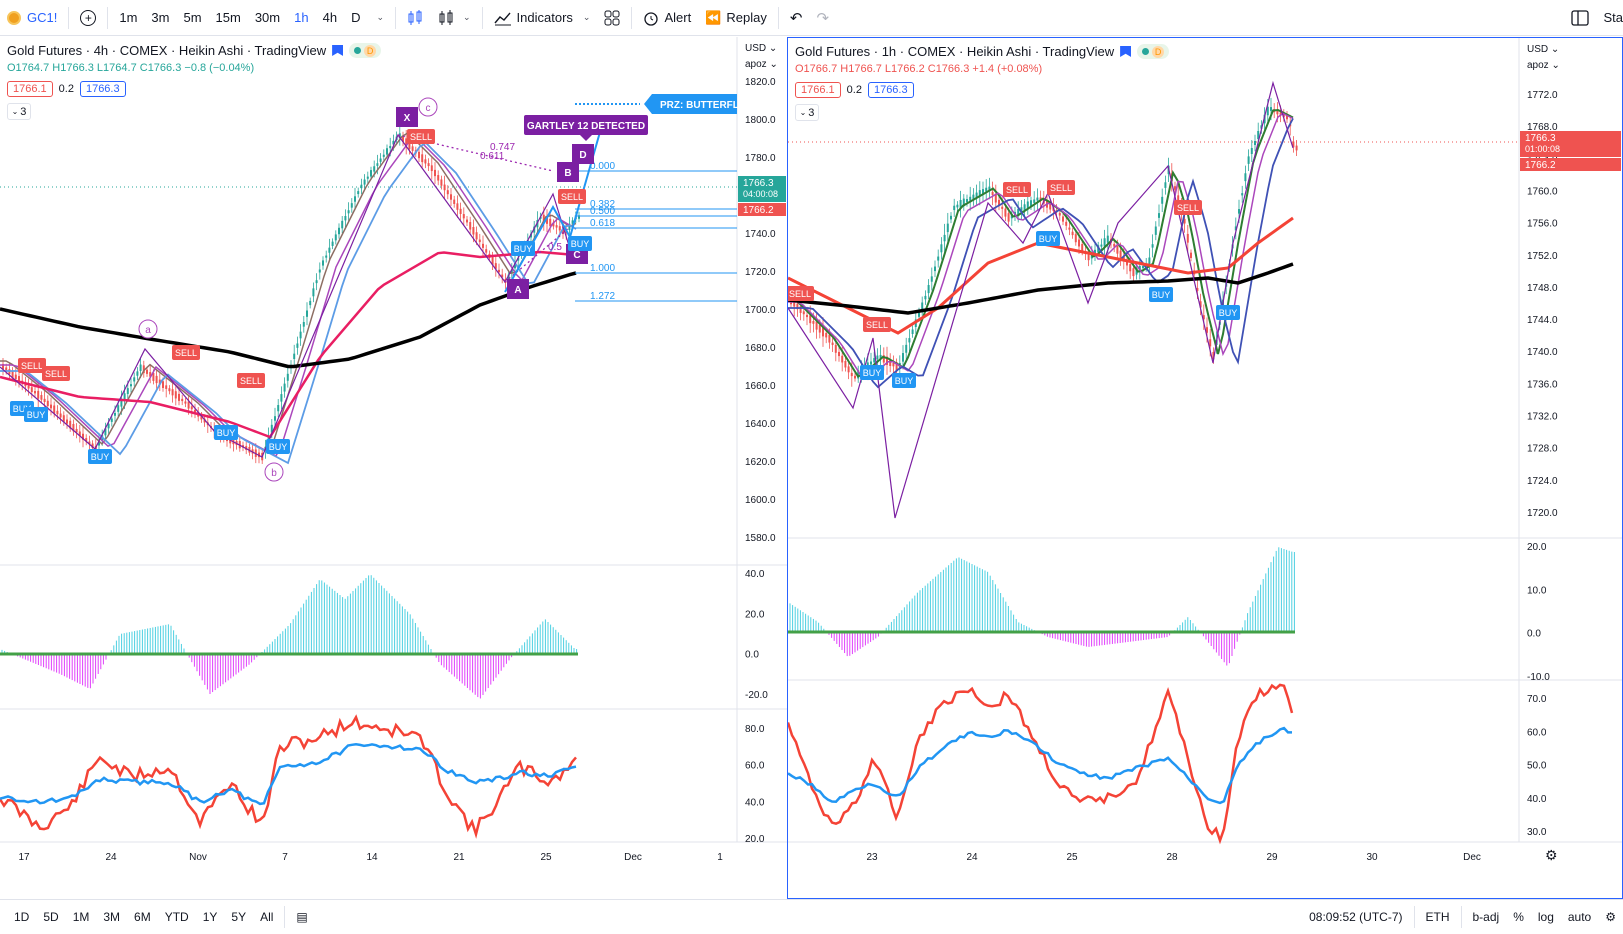  What do you see at coordinates (1580, 18) in the screenshot?
I see `layout-button` at bounding box center [1580, 18].